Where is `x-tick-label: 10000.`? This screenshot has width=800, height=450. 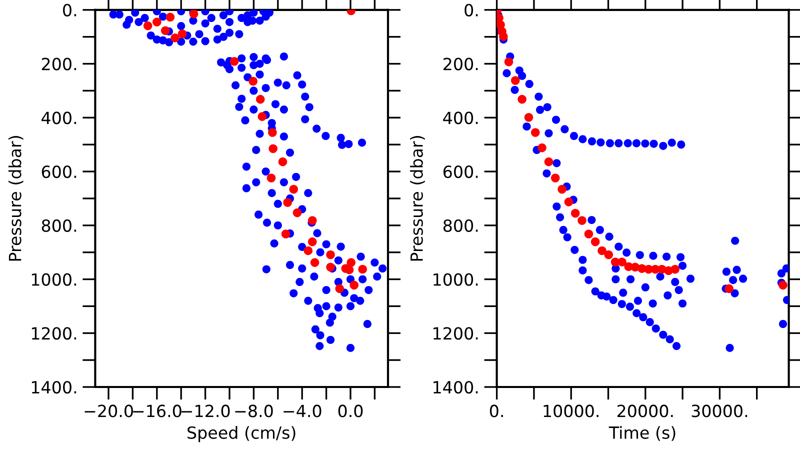
x-tick-label: 10000. is located at coordinates (571, 411).